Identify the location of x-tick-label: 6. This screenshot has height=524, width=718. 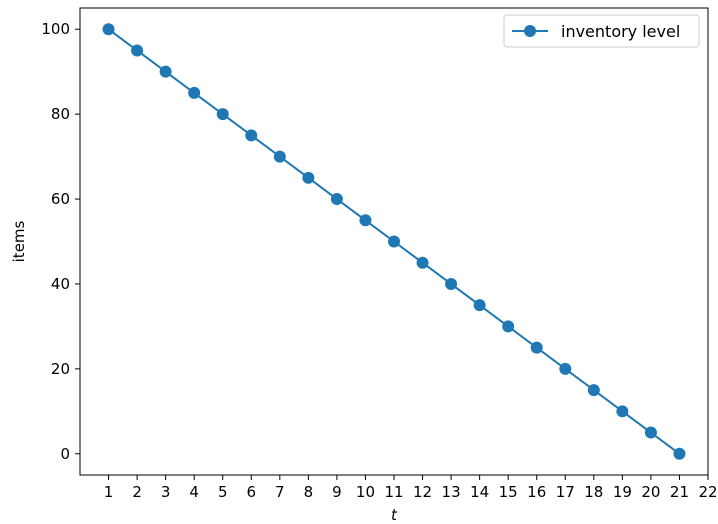
(251, 492).